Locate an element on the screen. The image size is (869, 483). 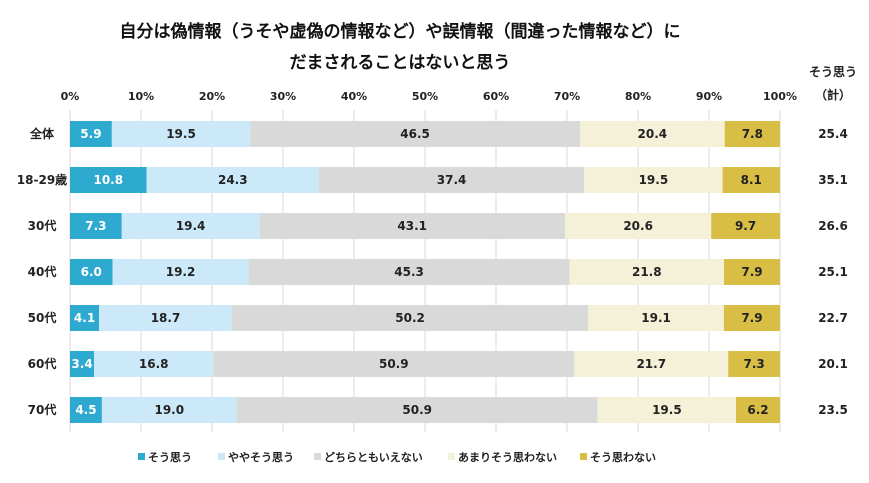
x-tick-label: 0% is located at coordinates (70, 96).